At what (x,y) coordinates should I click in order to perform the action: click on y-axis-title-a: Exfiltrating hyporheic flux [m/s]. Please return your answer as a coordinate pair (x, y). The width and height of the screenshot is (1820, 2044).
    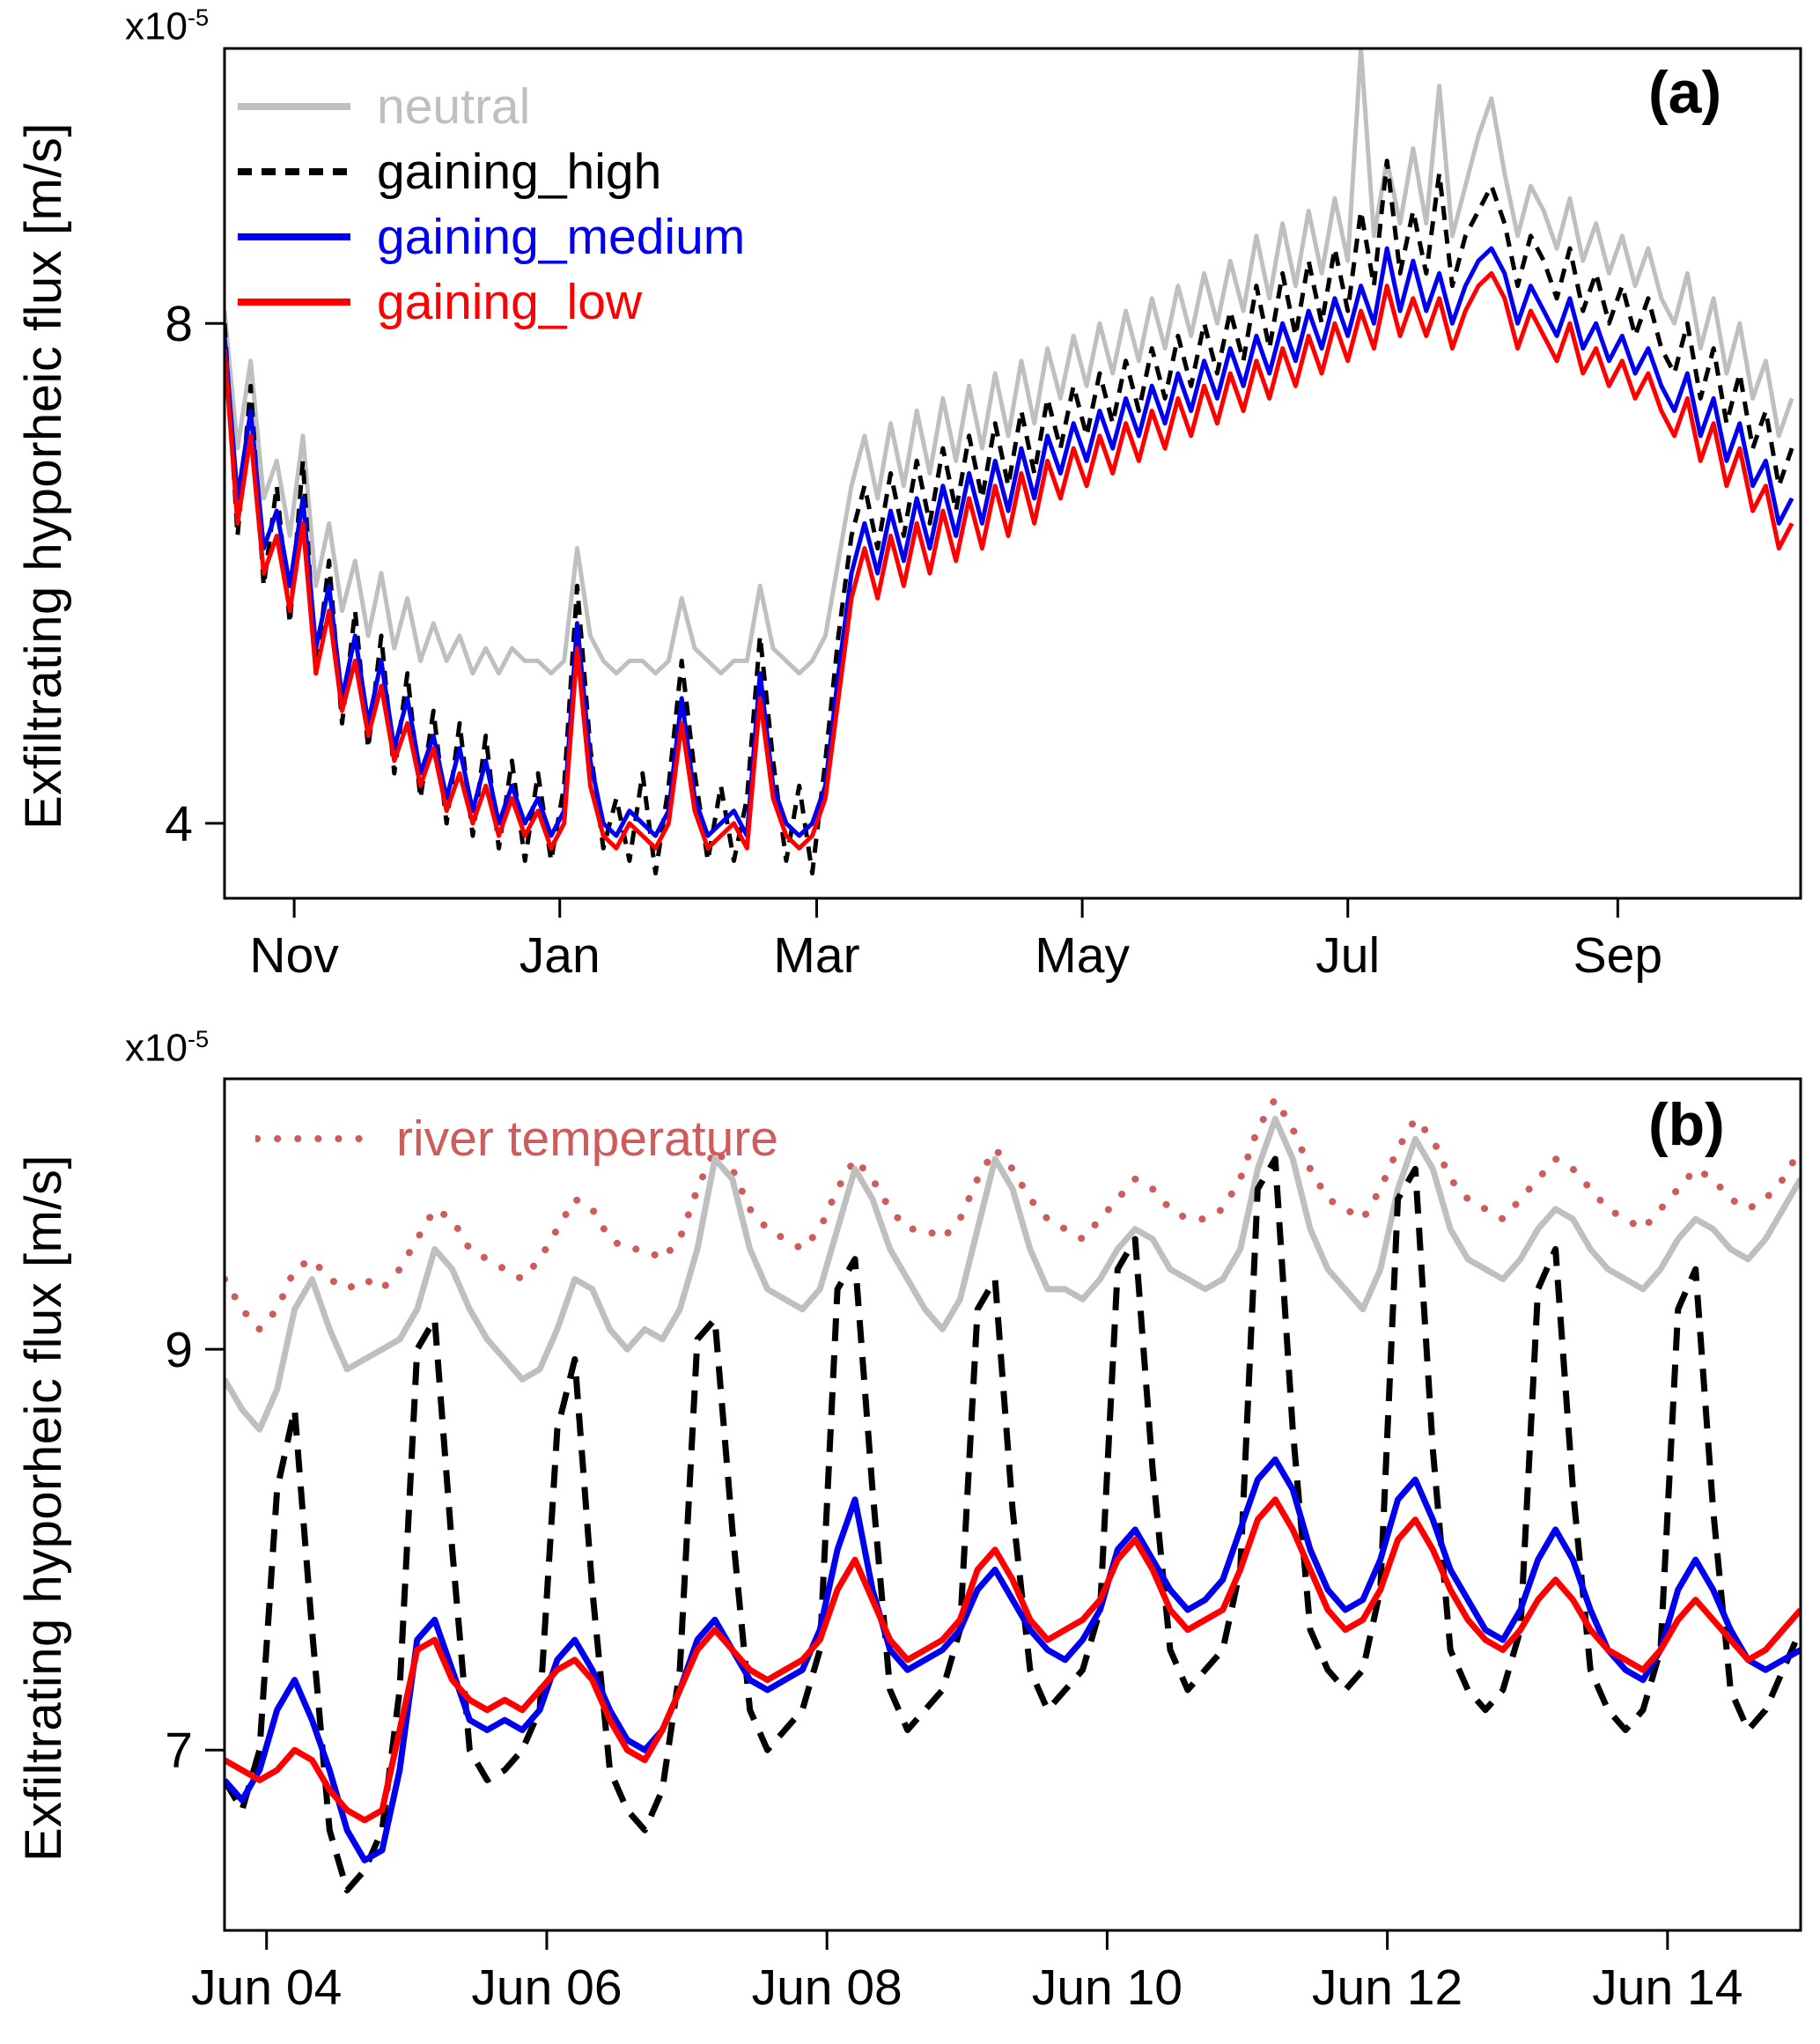
    Looking at the image, I should click on (43, 476).